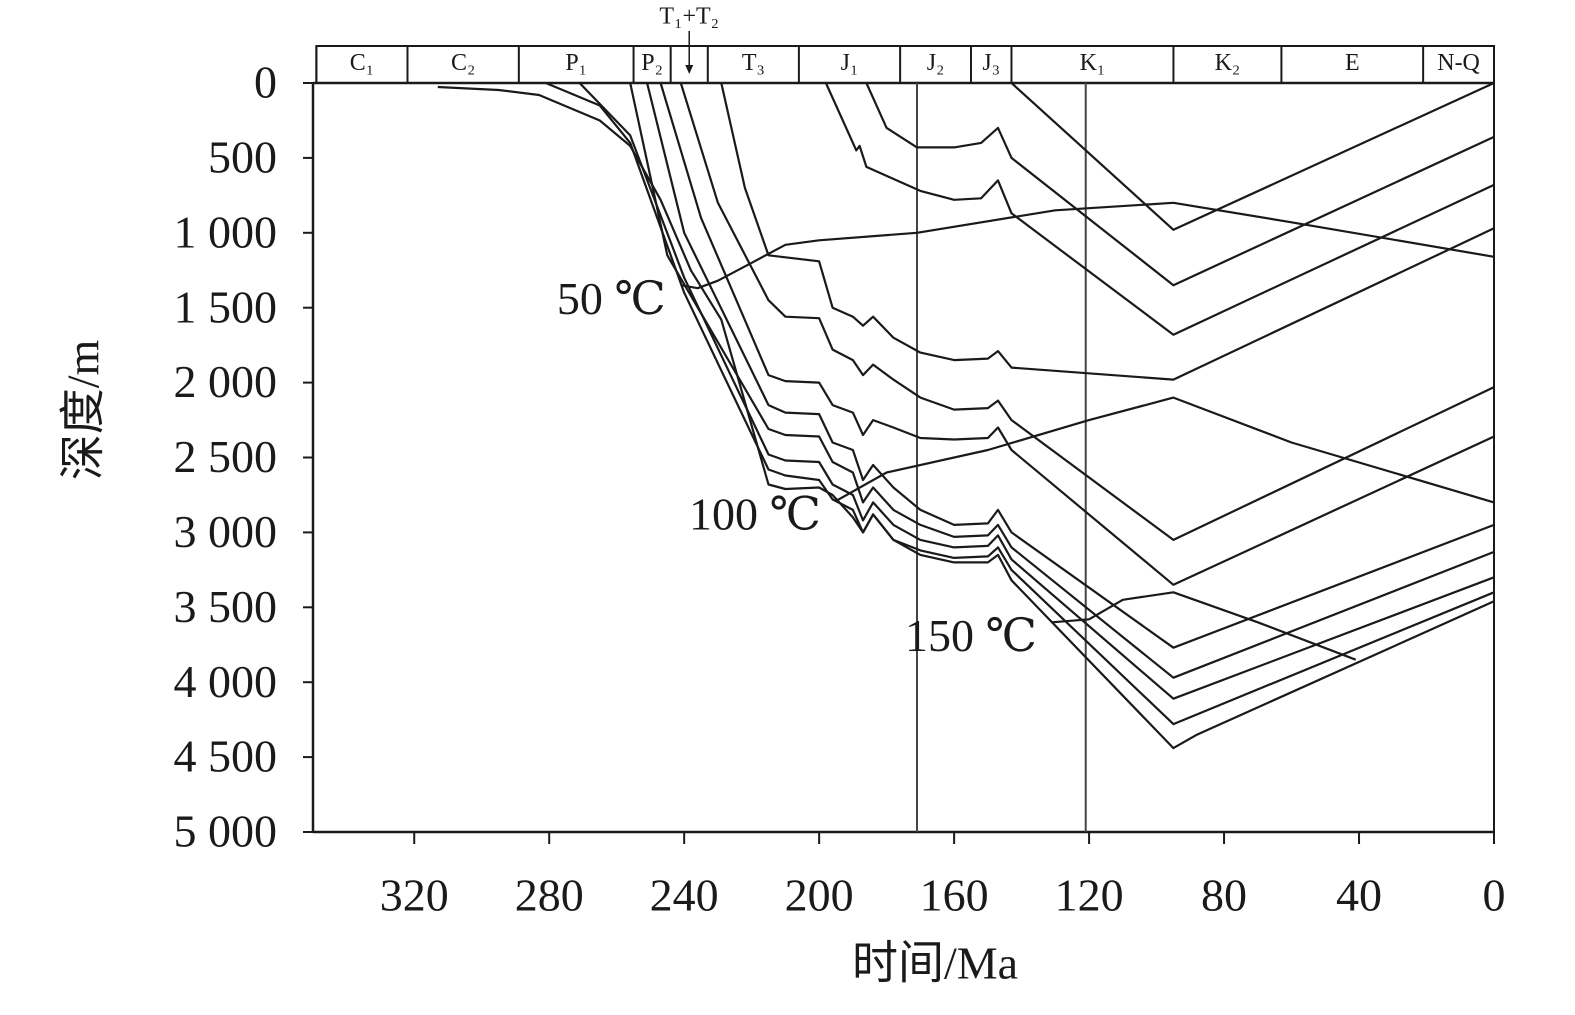  I want to click on y-tick-label: 4 500, so click(226, 756).